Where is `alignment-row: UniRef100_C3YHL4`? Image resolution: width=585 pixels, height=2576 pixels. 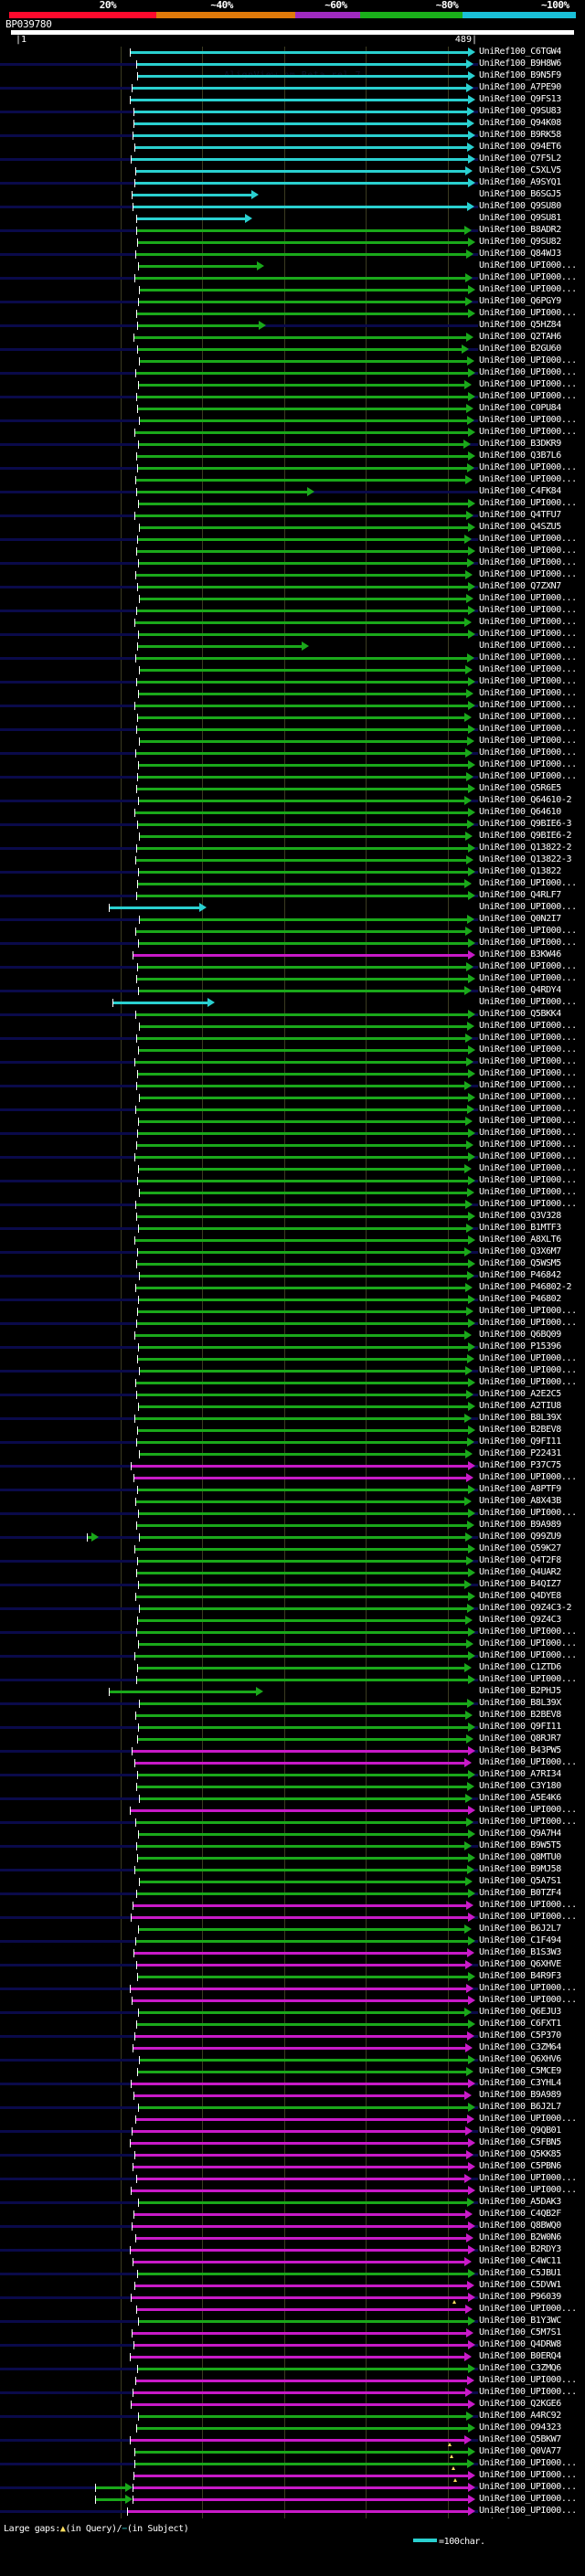 alignment-row: UniRef100_C3YHL4 is located at coordinates (293, 2084).